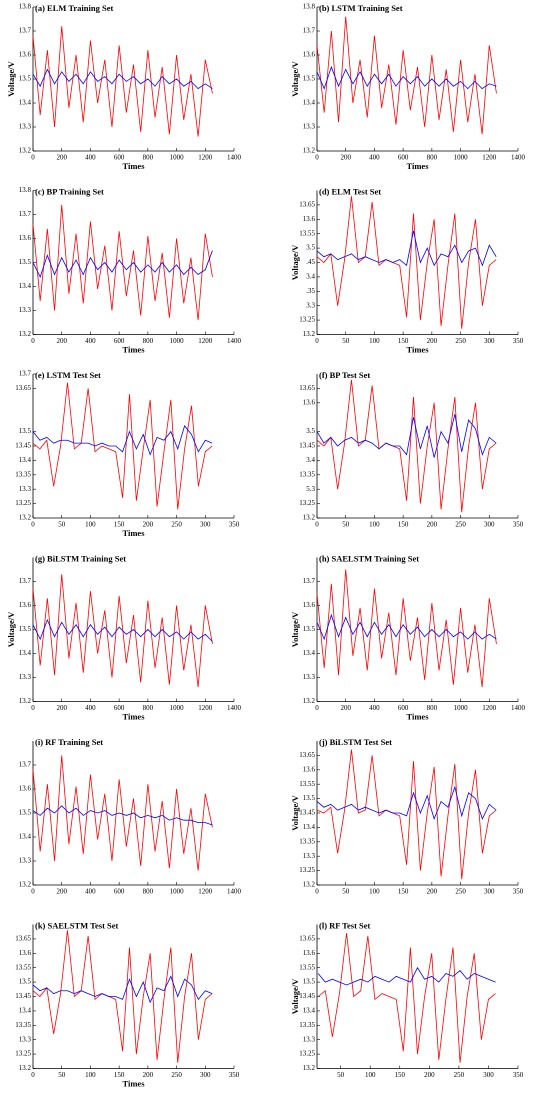 This screenshot has width=550, height=1094. Describe the element at coordinates (310, 291) in the screenshot. I see `y-tick-label: .35` at that location.